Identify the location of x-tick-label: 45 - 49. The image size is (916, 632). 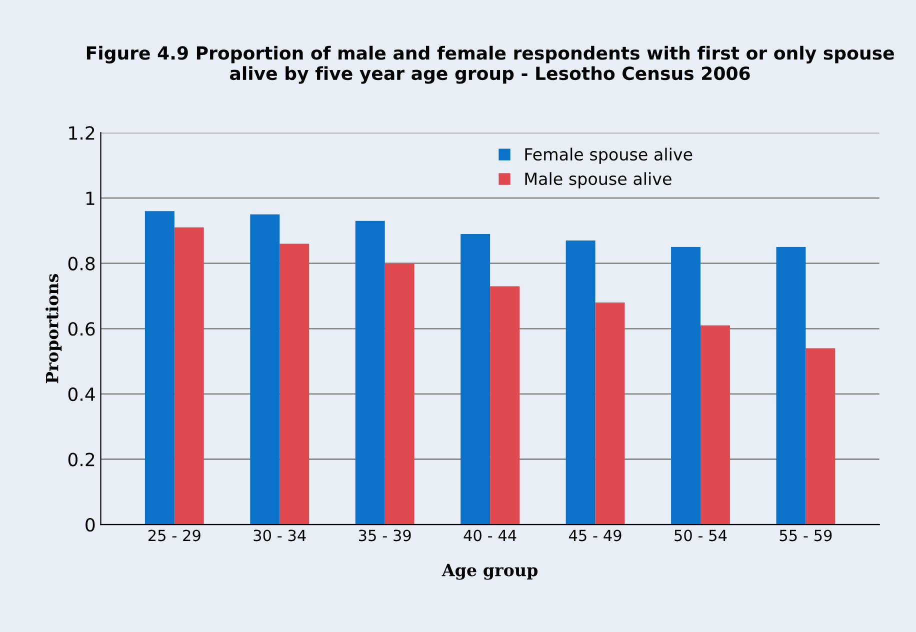
(595, 536).